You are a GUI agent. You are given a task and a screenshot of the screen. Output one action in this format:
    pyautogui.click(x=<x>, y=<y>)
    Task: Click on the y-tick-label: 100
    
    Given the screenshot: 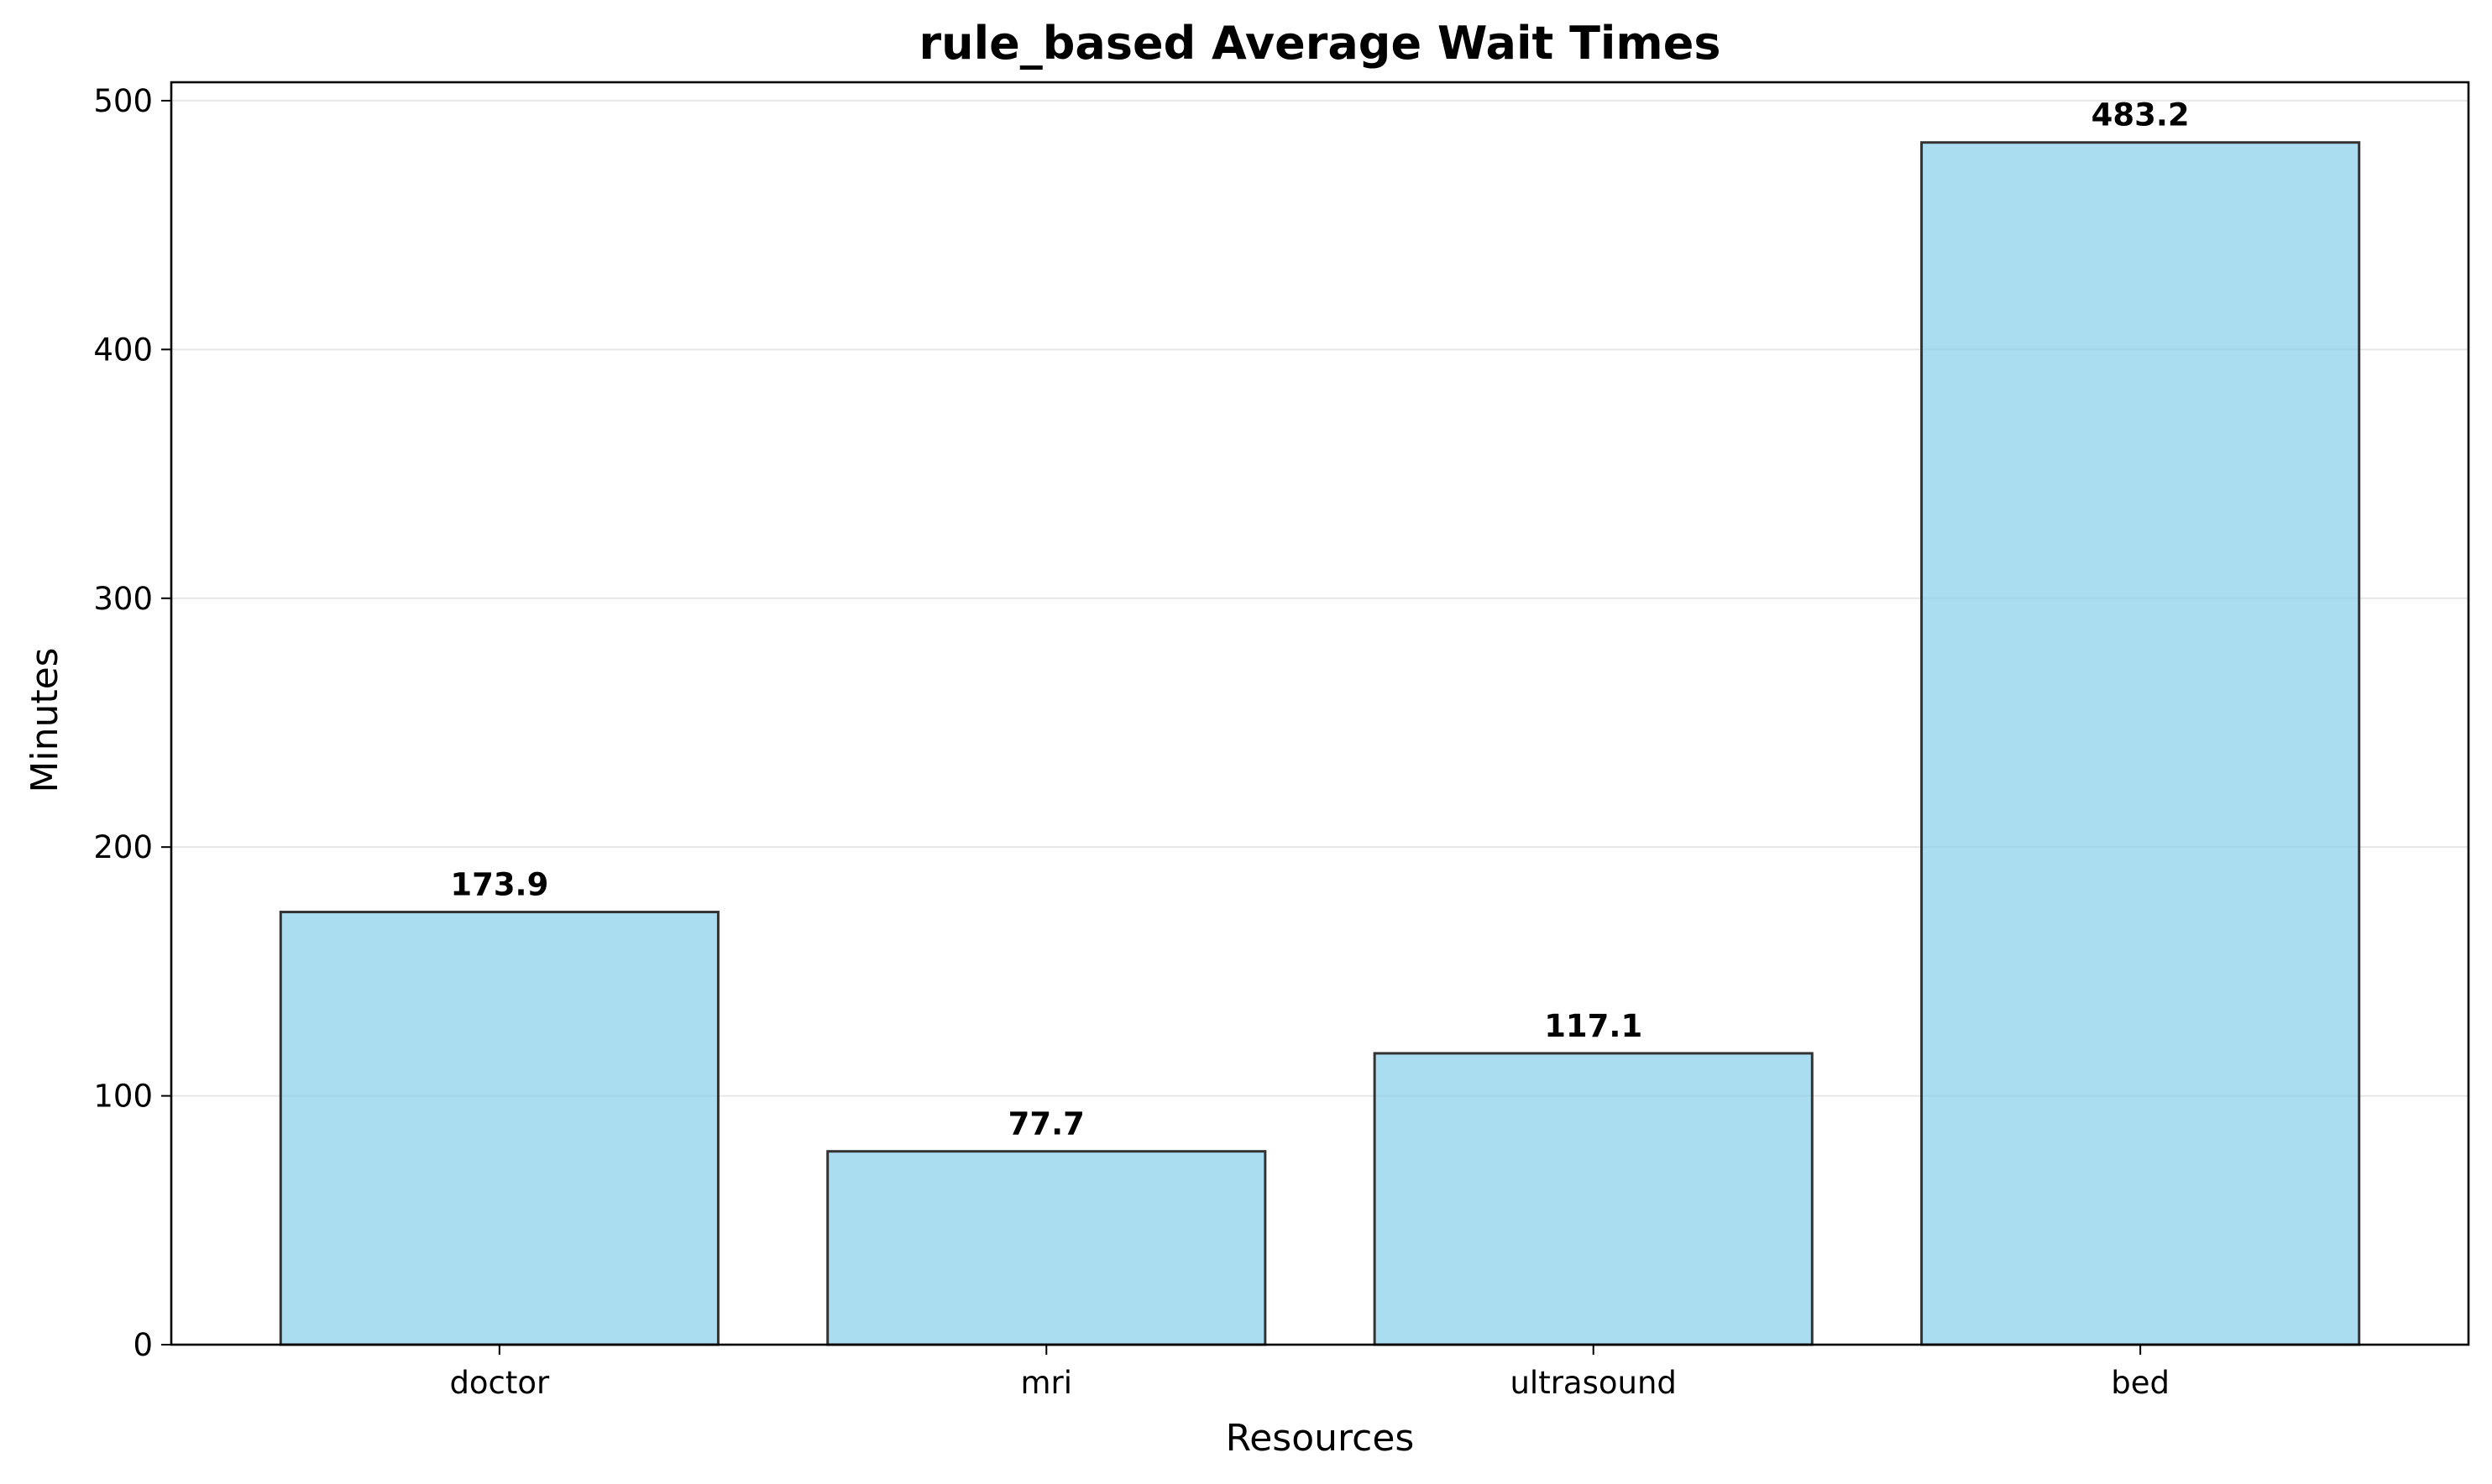 What is the action you would take?
    pyautogui.click(x=123, y=1097)
    